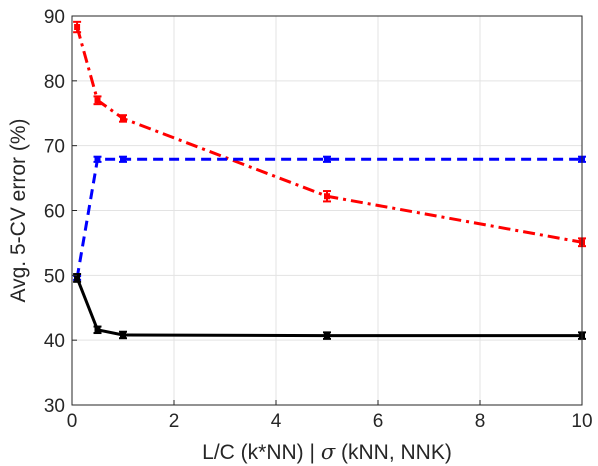  I want to click on y-axis-label: Avg. 5-CV error (%), so click(18, 211).